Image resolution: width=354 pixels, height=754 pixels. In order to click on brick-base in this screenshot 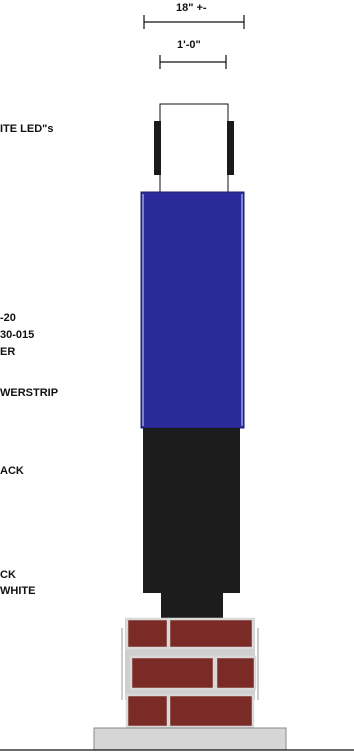, I will do `click(191, 673)`.